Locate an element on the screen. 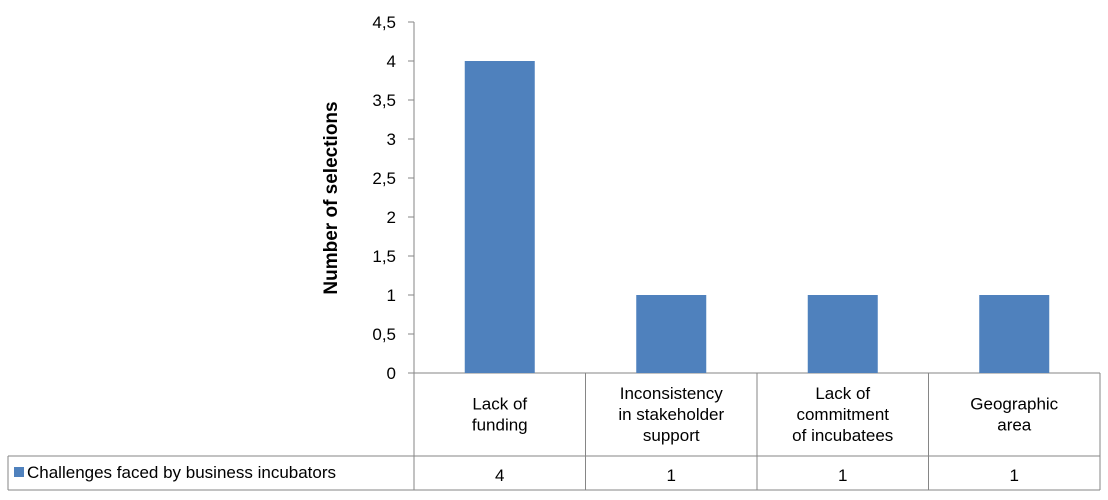 The image size is (1108, 500). category-label-line: of incubatees is located at coordinates (842, 435).